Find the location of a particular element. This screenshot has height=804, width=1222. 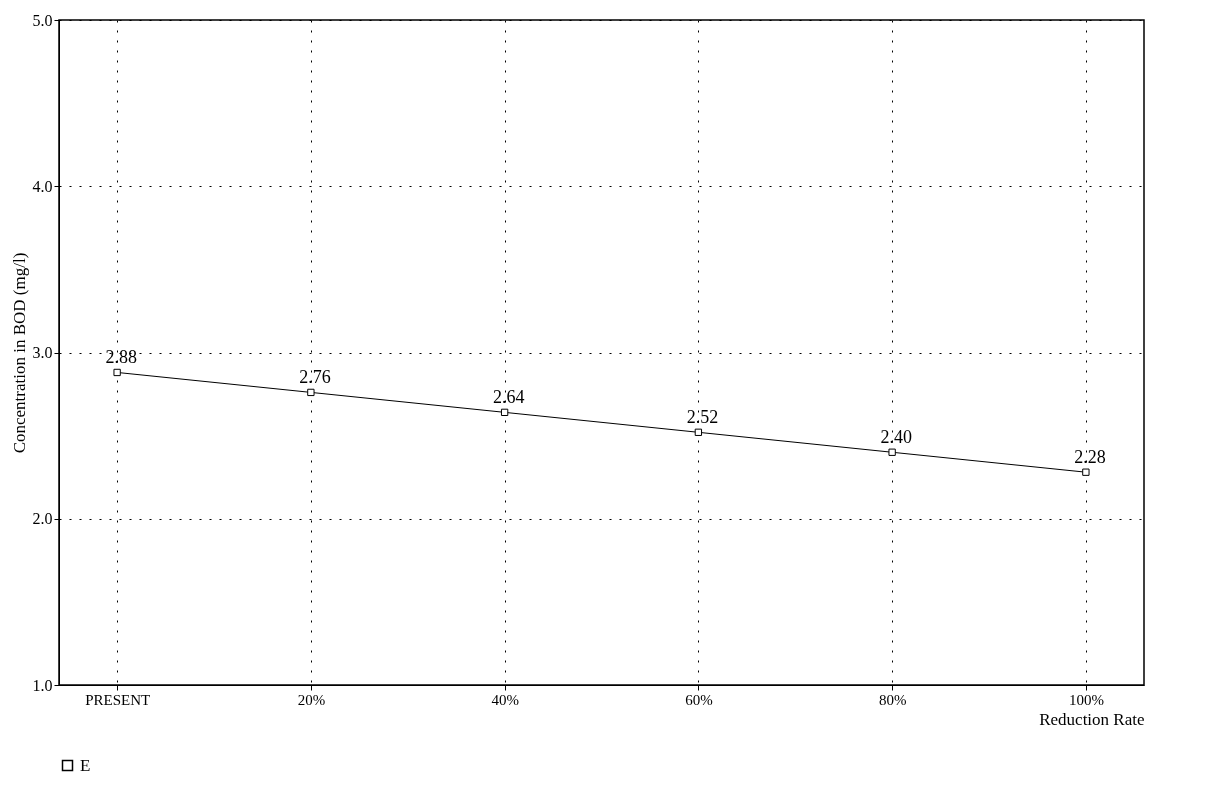

x-tick-label: 100% is located at coordinates (1086, 699).